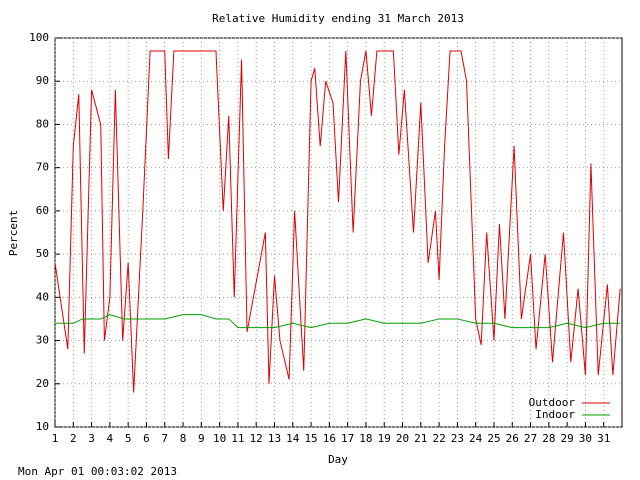 Image resolution: width=640 pixels, height=480 pixels. I want to click on x-tick-label: 18, so click(365, 438).